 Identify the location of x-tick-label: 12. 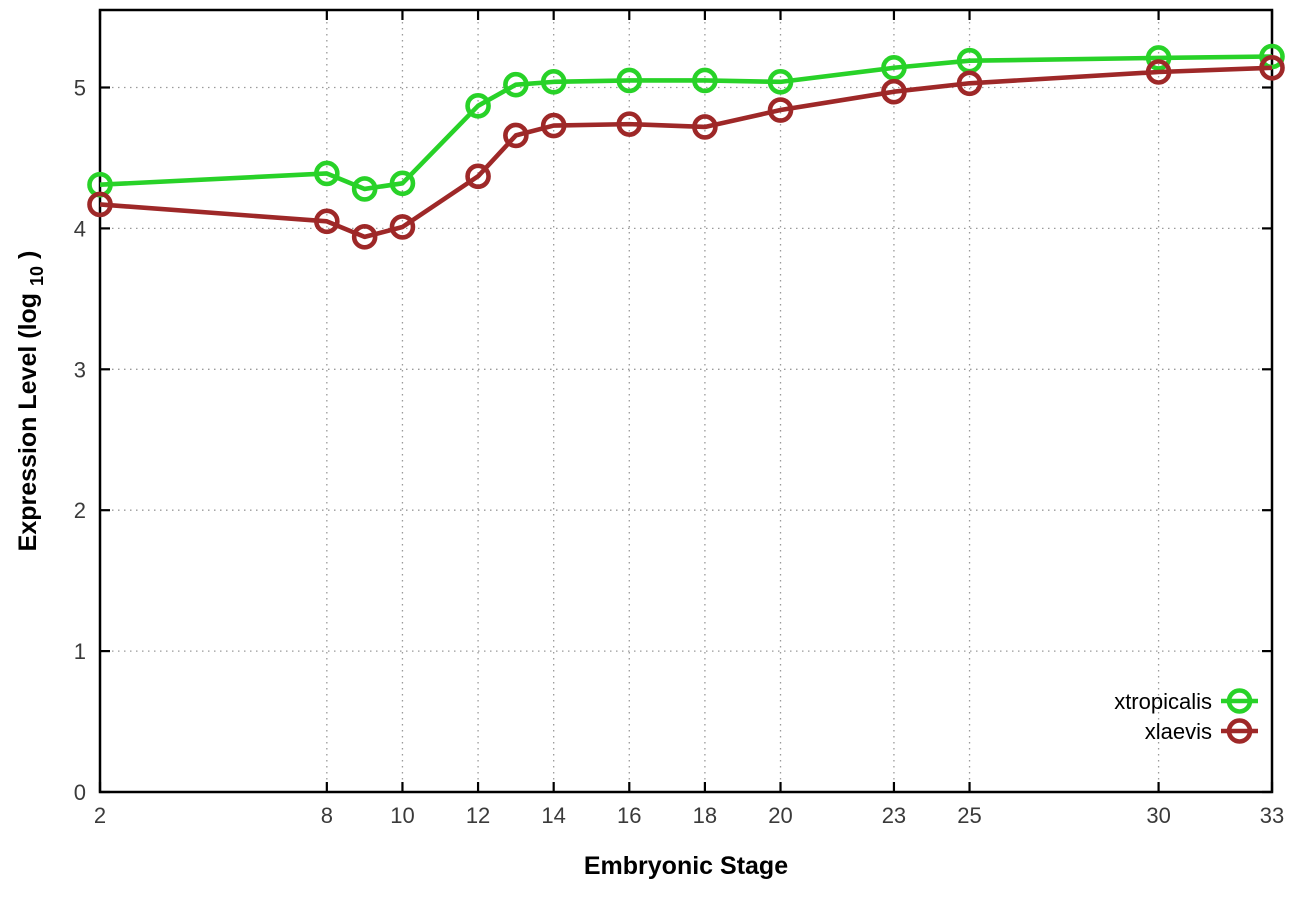
(478, 815).